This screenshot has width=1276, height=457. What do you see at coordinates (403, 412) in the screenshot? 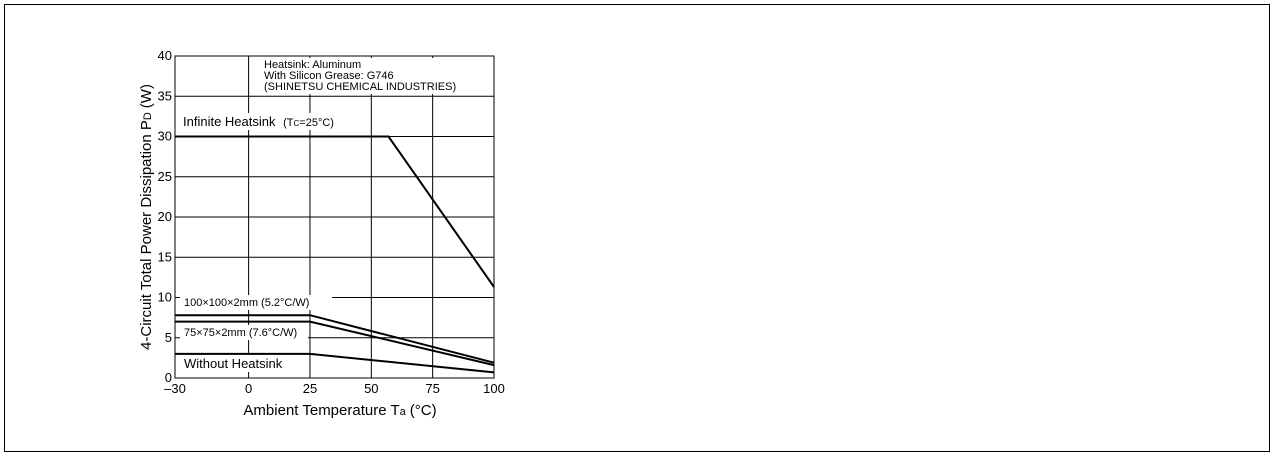
I see `x-axis-label-sub: a` at bounding box center [403, 412].